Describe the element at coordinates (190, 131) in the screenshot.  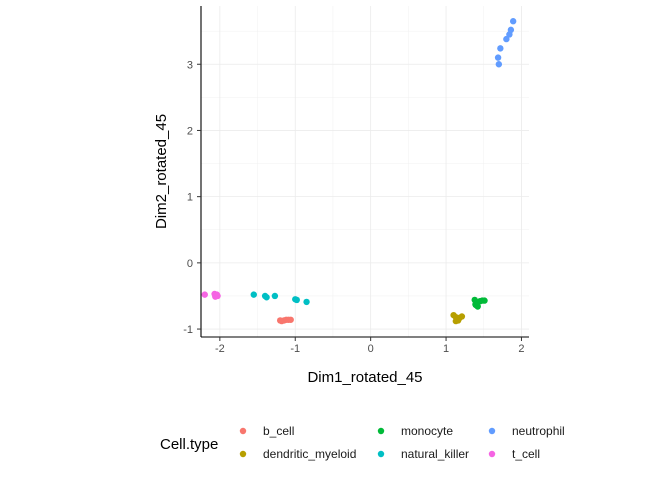
I see `y-tick-label: 2` at that location.